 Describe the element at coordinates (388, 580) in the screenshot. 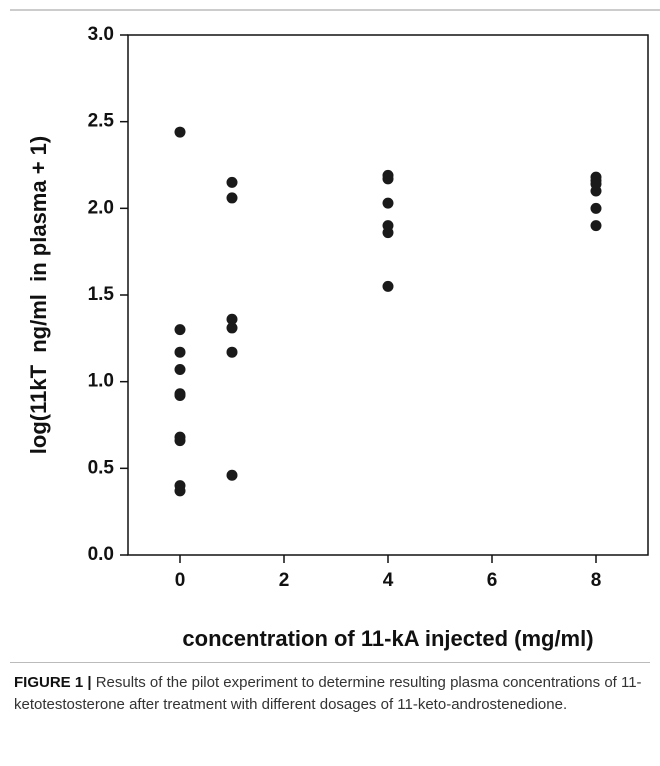

I see `x-tick-label: 4` at that location.